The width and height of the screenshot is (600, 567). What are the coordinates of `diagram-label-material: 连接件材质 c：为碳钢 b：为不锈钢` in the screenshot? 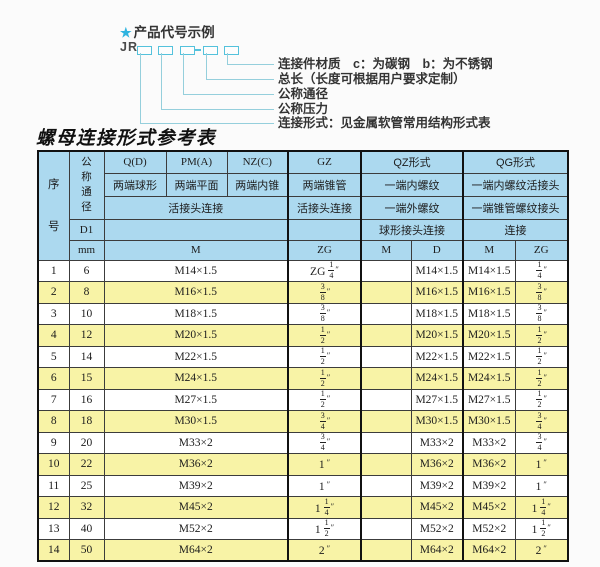 It's located at (385, 64).